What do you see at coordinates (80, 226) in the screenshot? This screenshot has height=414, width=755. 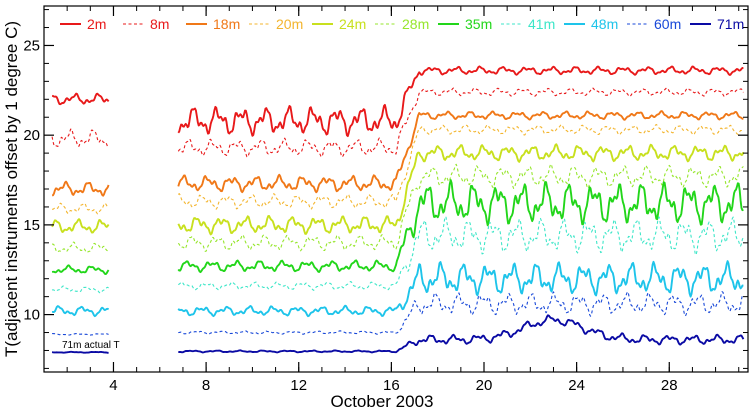 I see `series-line-24m` at bounding box center [80, 226].